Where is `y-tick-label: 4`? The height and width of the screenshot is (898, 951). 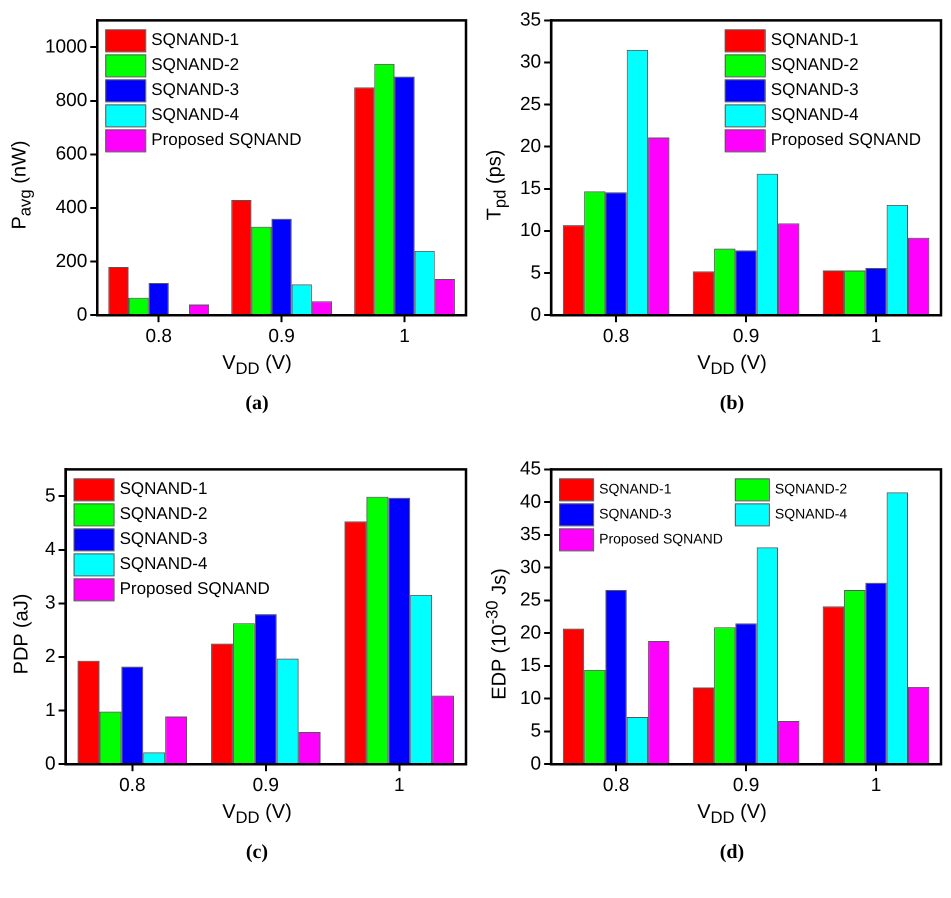 y-tick-label: 4 is located at coordinates (50, 549).